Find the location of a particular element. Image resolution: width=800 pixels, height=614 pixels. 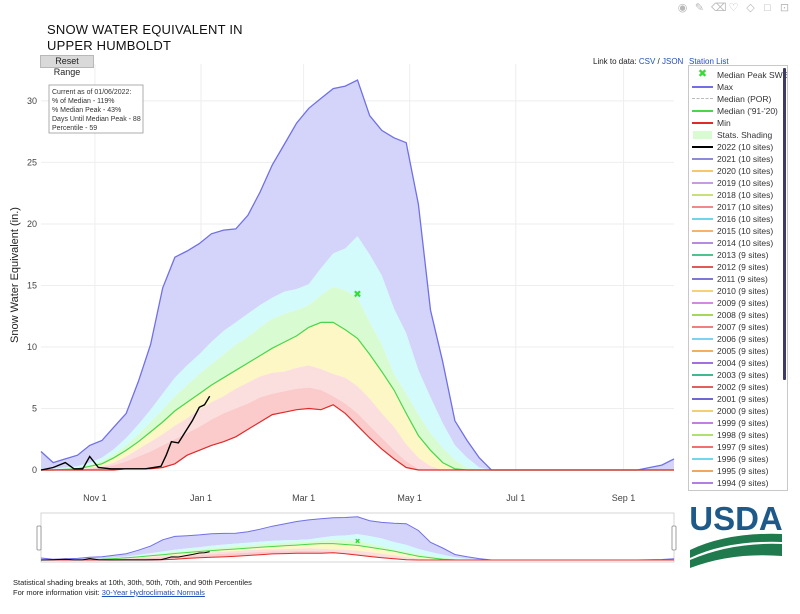

legend-label: Median (POR) is located at coordinates (744, 99).